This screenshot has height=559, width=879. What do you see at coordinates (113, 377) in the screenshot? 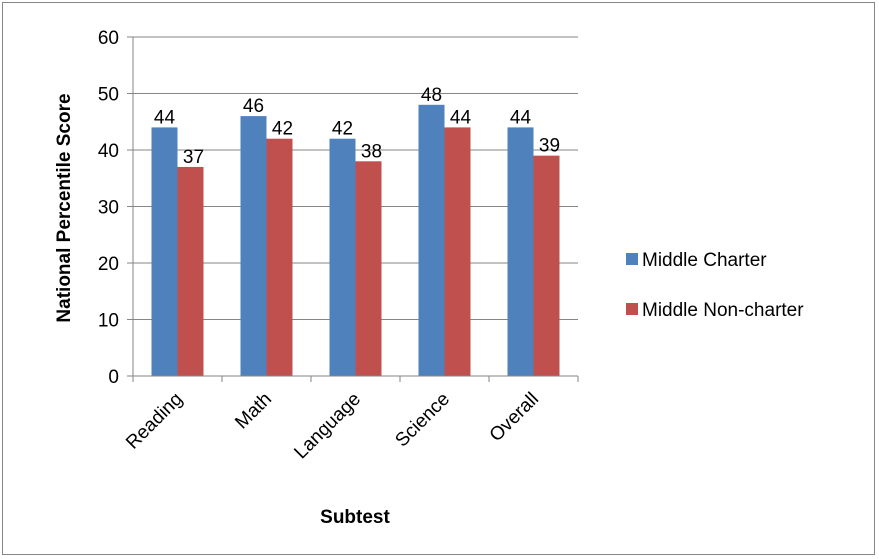
I see `y-tick-label: 0` at bounding box center [113, 377].